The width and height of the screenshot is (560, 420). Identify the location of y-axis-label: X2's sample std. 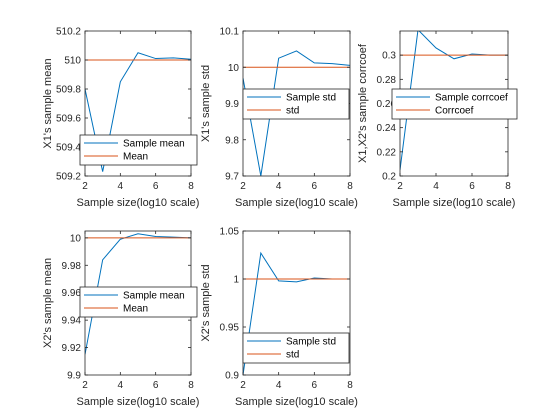
(206, 302).